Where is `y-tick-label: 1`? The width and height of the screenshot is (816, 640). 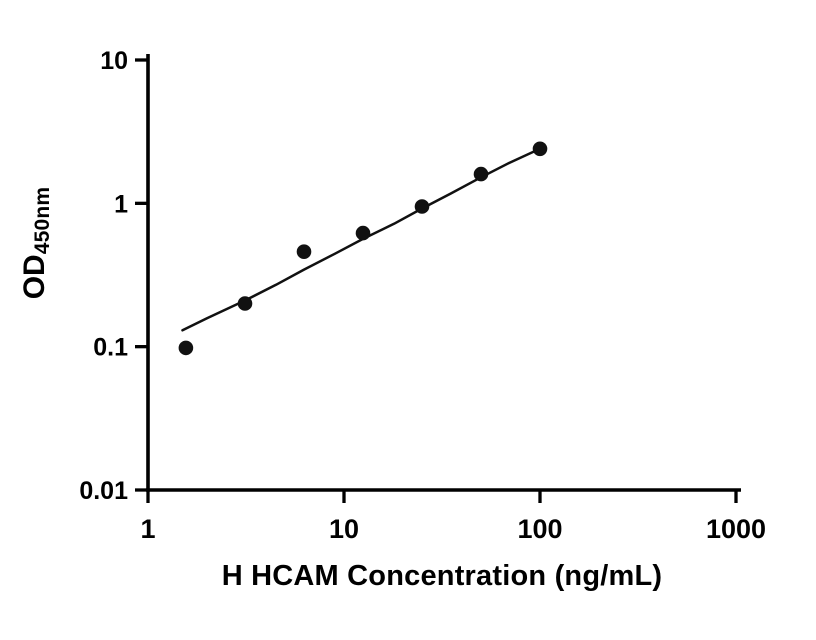
y-tick-label: 1 is located at coordinates (121, 204).